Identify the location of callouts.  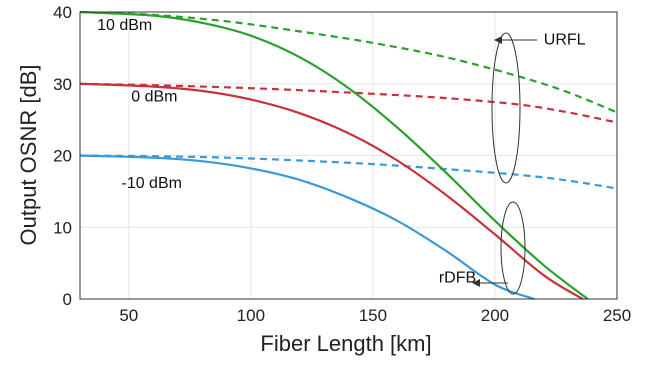
(504, 163).